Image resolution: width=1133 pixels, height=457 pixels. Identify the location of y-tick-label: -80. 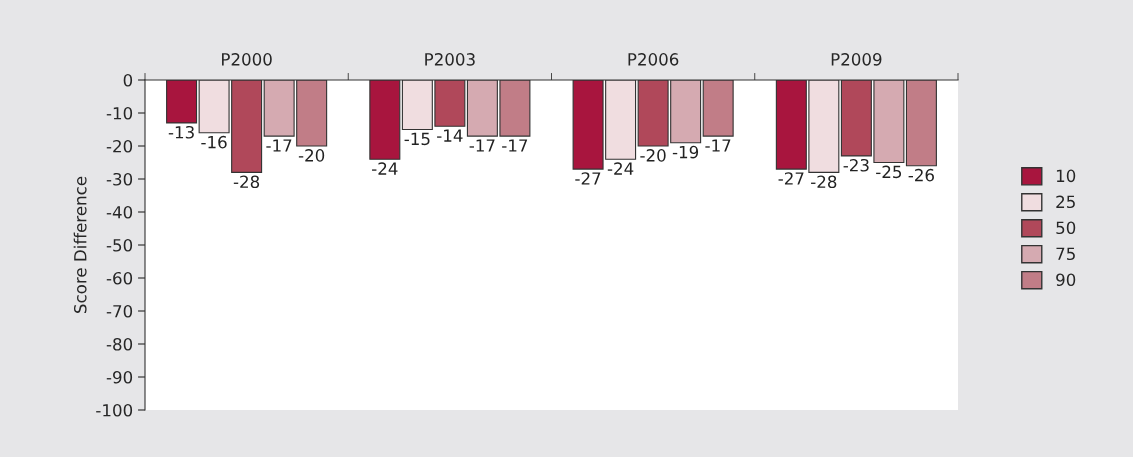
(119, 344).